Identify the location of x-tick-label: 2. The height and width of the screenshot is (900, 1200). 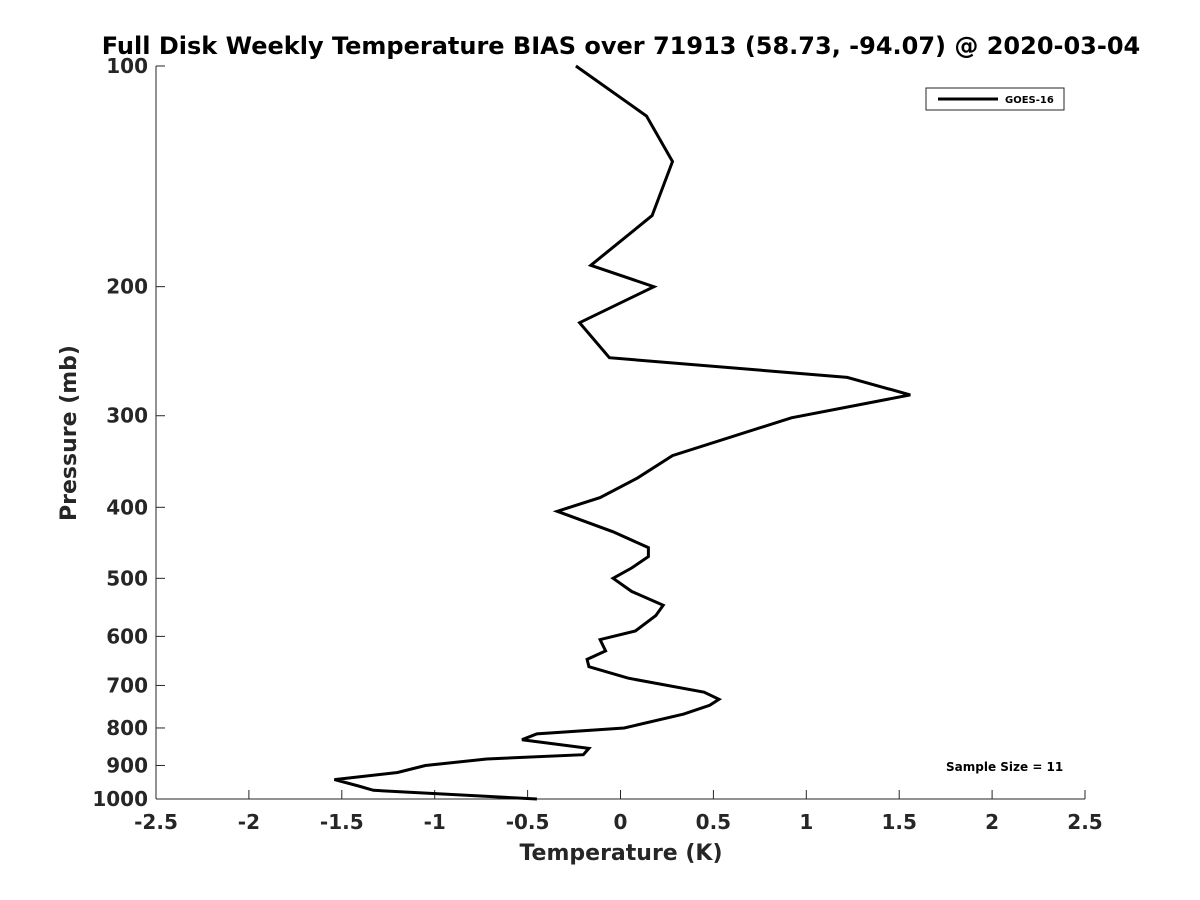
(992, 822).